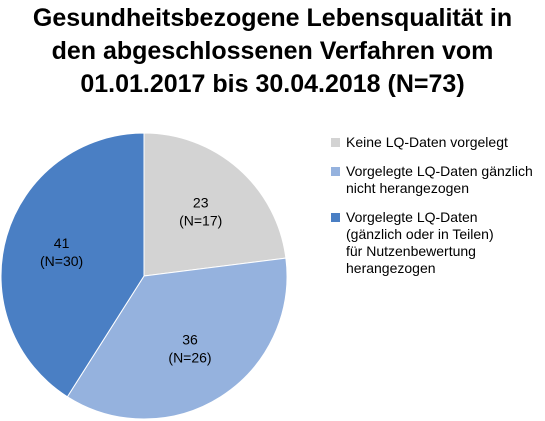 Image resolution: width=545 pixels, height=421 pixels. I want to click on legend-item: Keine LQ-Daten vorgelegt, so click(433, 142).